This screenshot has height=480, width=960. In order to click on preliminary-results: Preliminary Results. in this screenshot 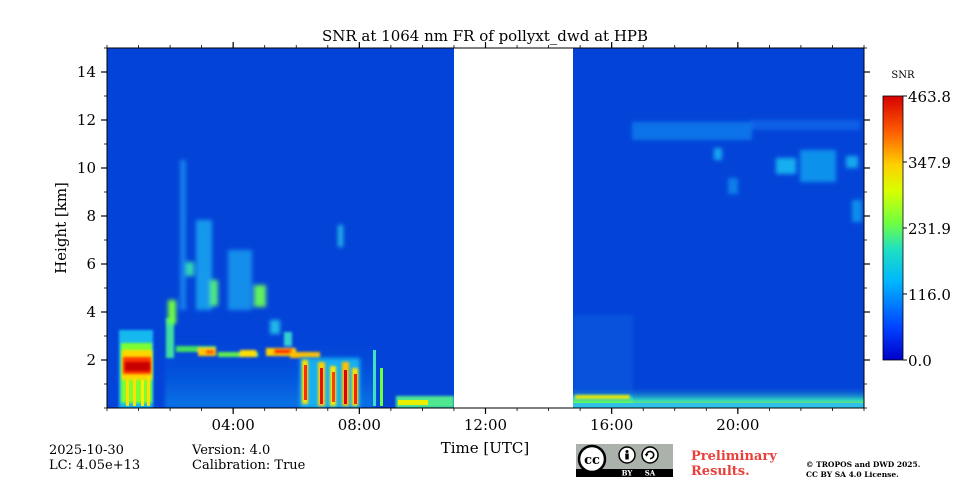, I will do `click(734, 464)`.